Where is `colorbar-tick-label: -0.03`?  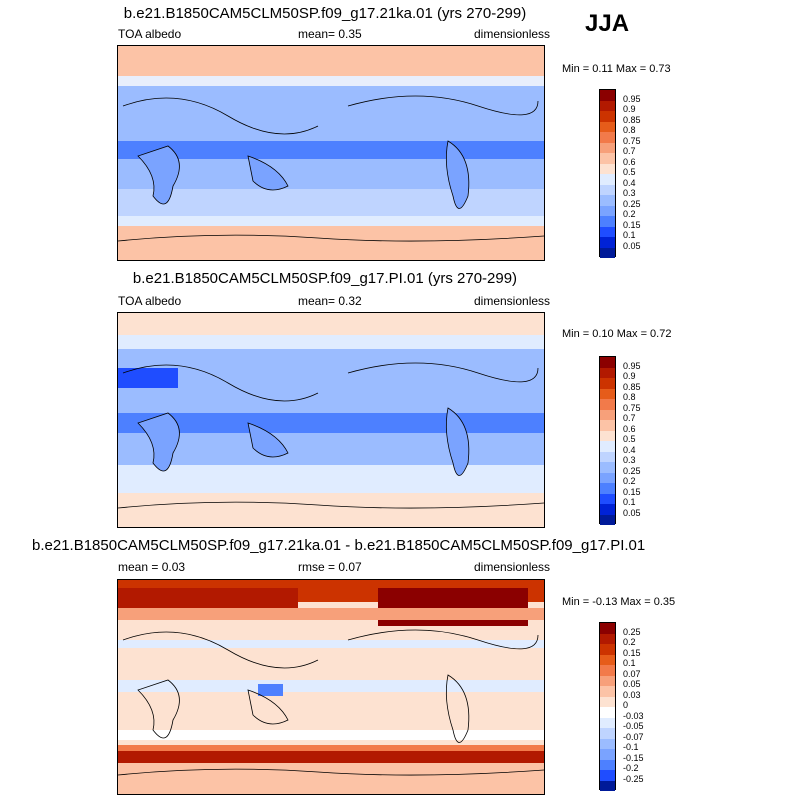
colorbar-tick-label: -0.03 is located at coordinates (633, 715).